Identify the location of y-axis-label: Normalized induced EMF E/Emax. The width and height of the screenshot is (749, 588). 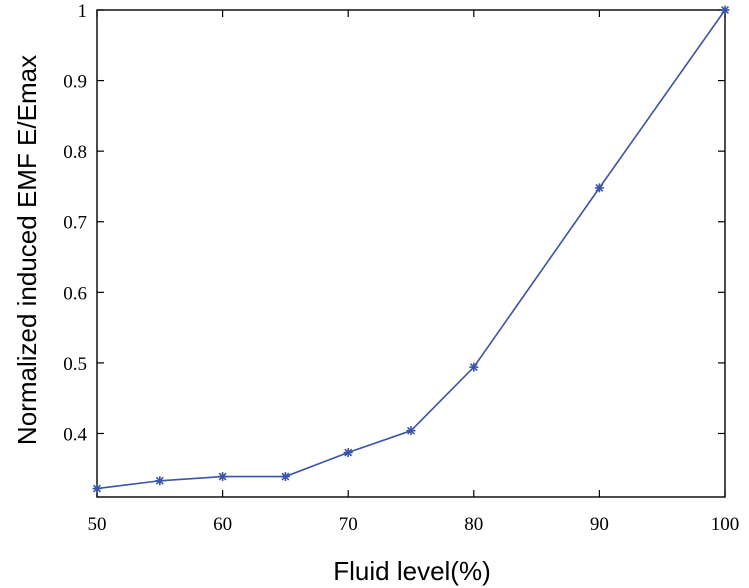
(27, 250).